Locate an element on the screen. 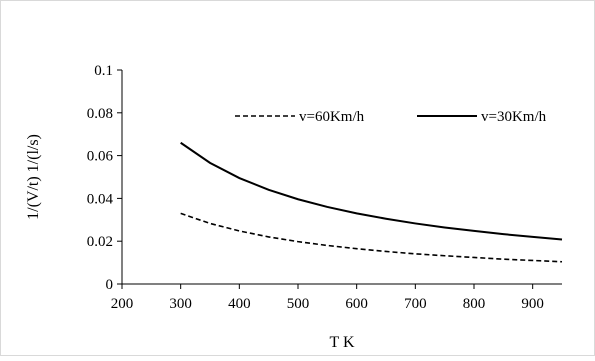  y-tick-label: 0.04 is located at coordinates (100, 199).